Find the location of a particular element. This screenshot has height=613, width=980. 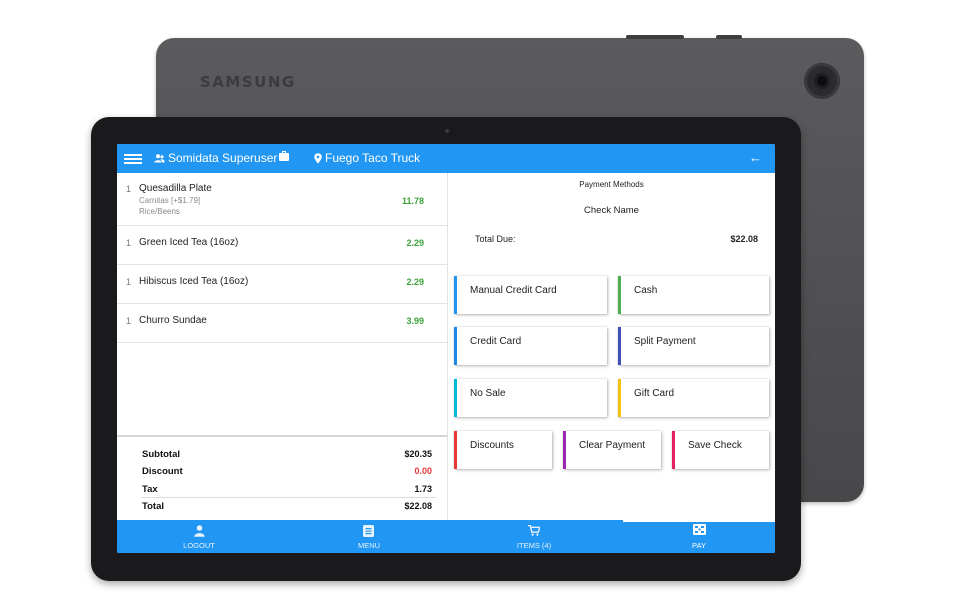

button-label: Manual Credit Card is located at coordinates (513, 290).